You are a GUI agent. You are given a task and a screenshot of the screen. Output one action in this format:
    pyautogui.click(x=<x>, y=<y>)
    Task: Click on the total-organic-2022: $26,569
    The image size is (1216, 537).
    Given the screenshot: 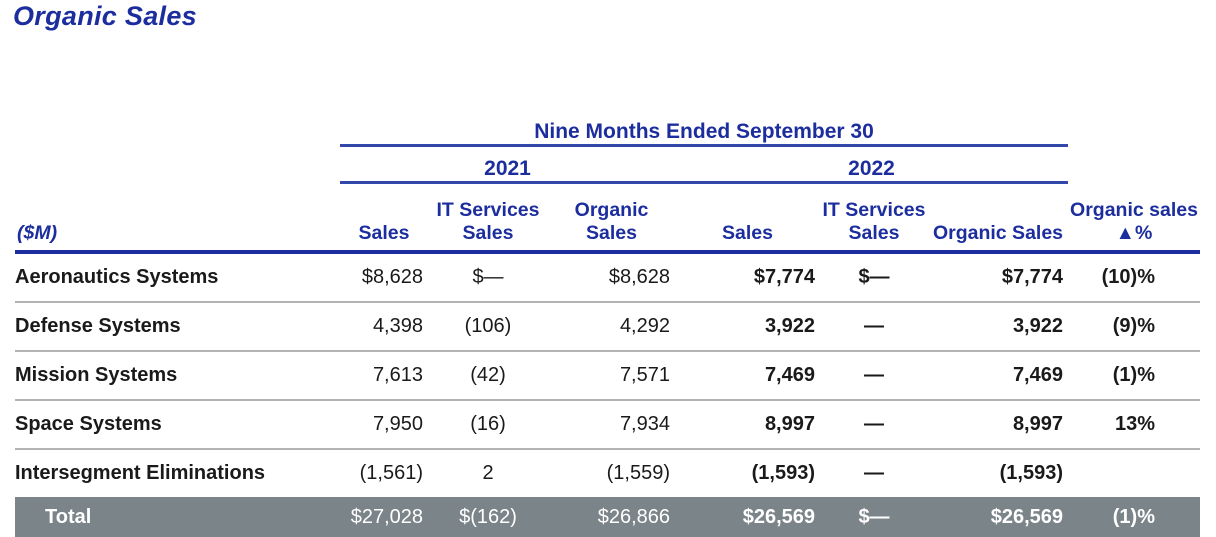 What is the action you would take?
    pyautogui.click(x=998, y=517)
    